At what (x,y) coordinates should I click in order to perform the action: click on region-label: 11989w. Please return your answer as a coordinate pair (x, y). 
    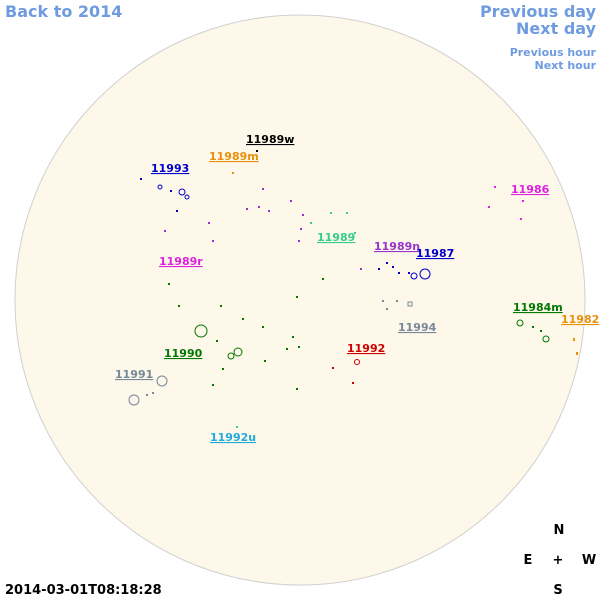
    Looking at the image, I should click on (270, 139).